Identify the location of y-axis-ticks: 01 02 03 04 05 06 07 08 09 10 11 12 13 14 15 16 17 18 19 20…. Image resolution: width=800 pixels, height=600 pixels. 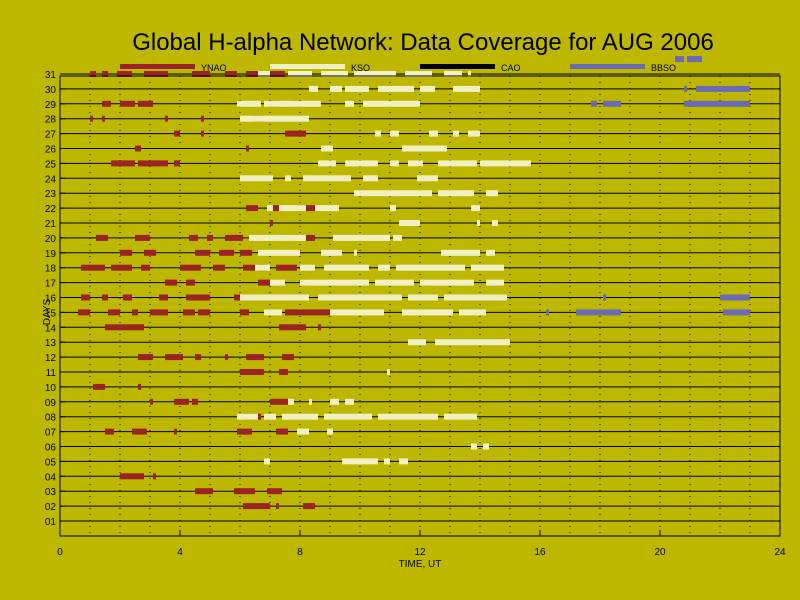
(55, 299).